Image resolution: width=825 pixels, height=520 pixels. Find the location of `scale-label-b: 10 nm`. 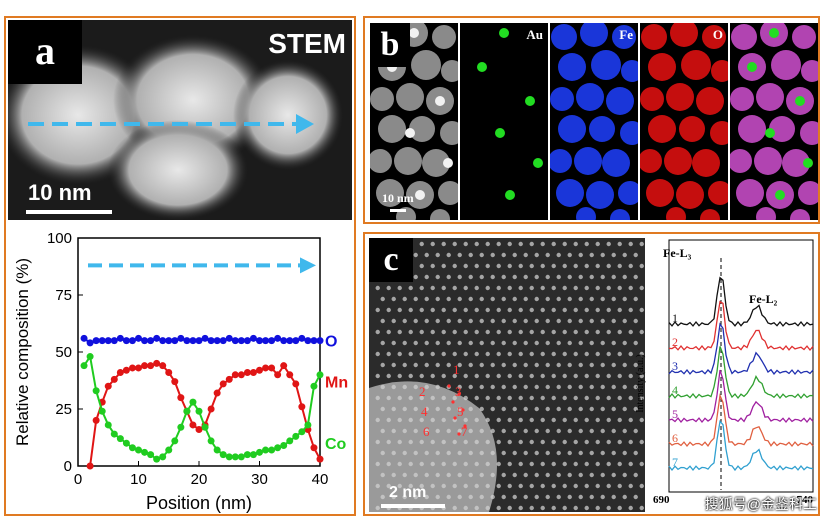

scale-label-b: 10 nm is located at coordinates (398, 198).